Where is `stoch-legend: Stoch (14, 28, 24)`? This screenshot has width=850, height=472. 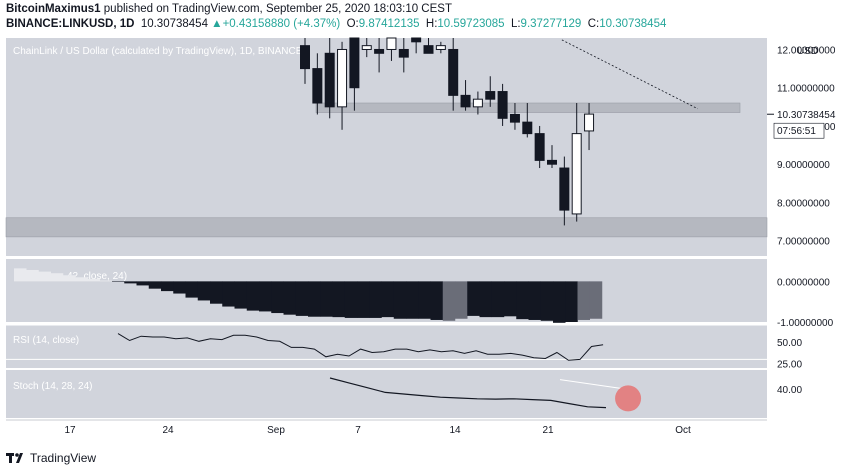 stoch-legend: Stoch (14, 28, 24) is located at coordinates (53, 386).